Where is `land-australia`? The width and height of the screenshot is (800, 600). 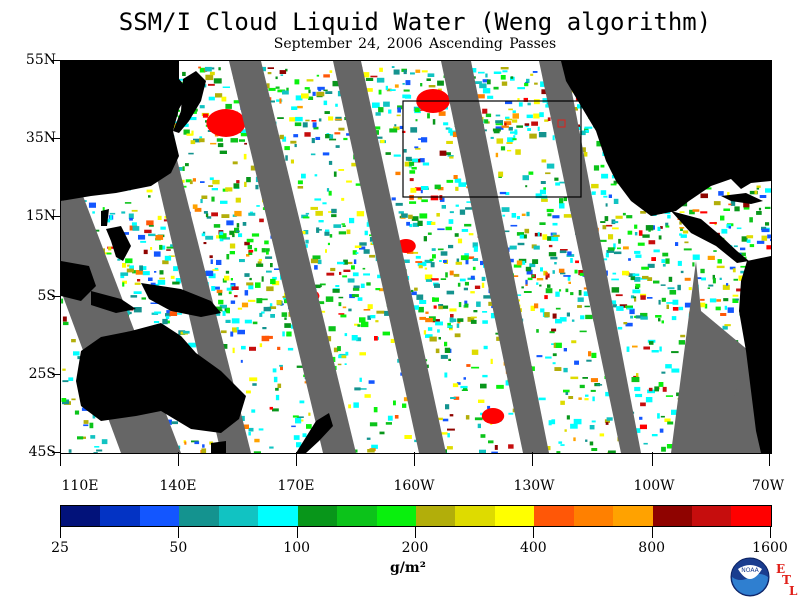 land-australia is located at coordinates (161, 378).